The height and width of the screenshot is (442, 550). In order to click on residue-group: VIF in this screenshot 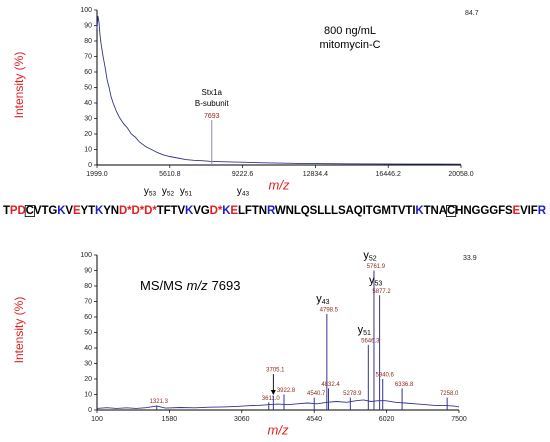, I will do `click(529, 211)`.